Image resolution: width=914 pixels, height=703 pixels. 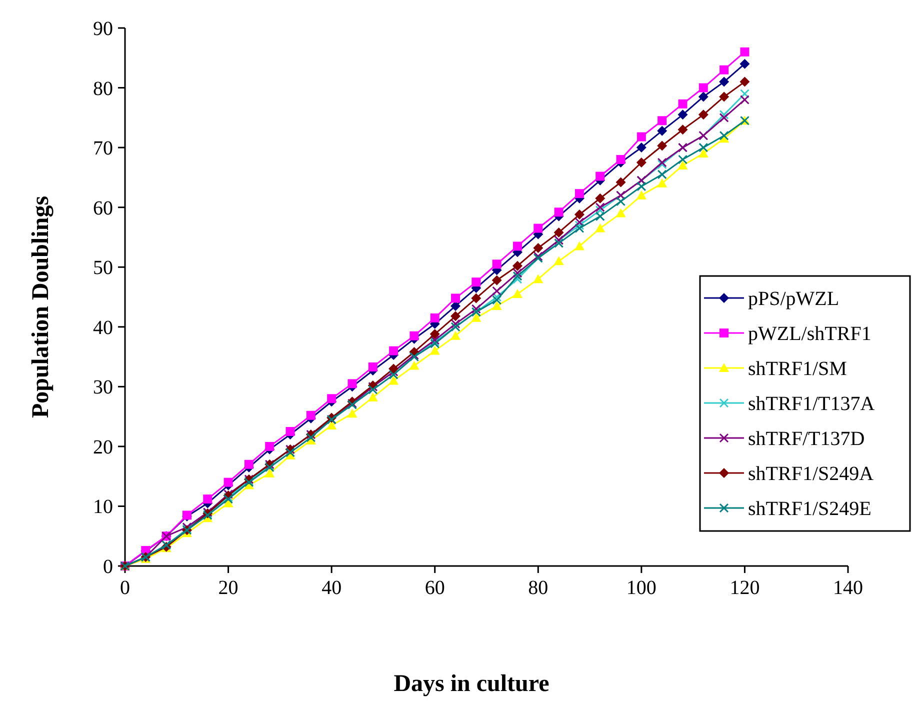 I want to click on y-tick-label: 80, so click(x=103, y=89).